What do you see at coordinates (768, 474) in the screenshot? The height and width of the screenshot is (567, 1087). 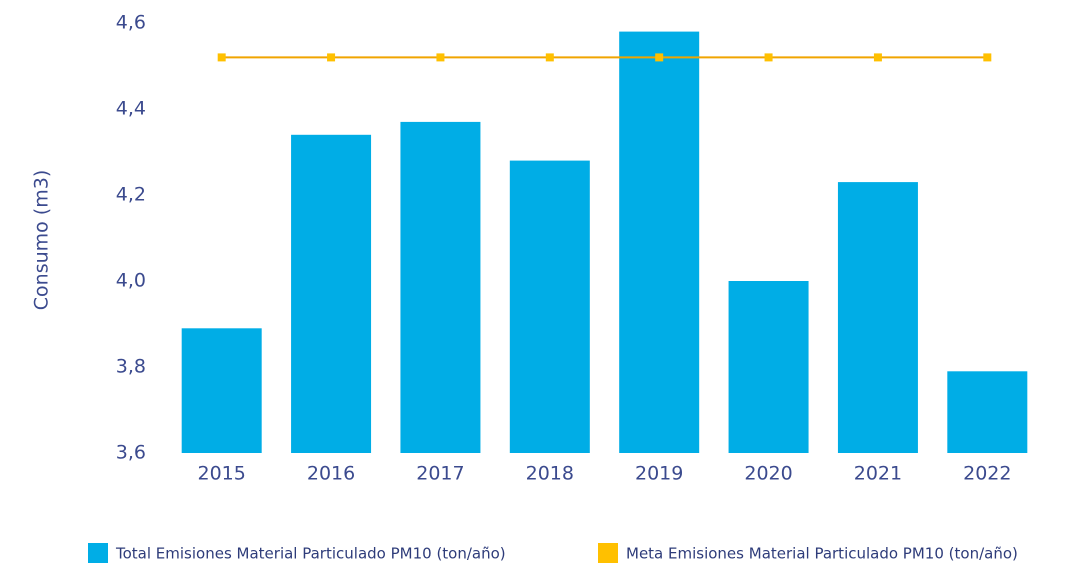 I see `x-tick-label: 2020` at bounding box center [768, 474].